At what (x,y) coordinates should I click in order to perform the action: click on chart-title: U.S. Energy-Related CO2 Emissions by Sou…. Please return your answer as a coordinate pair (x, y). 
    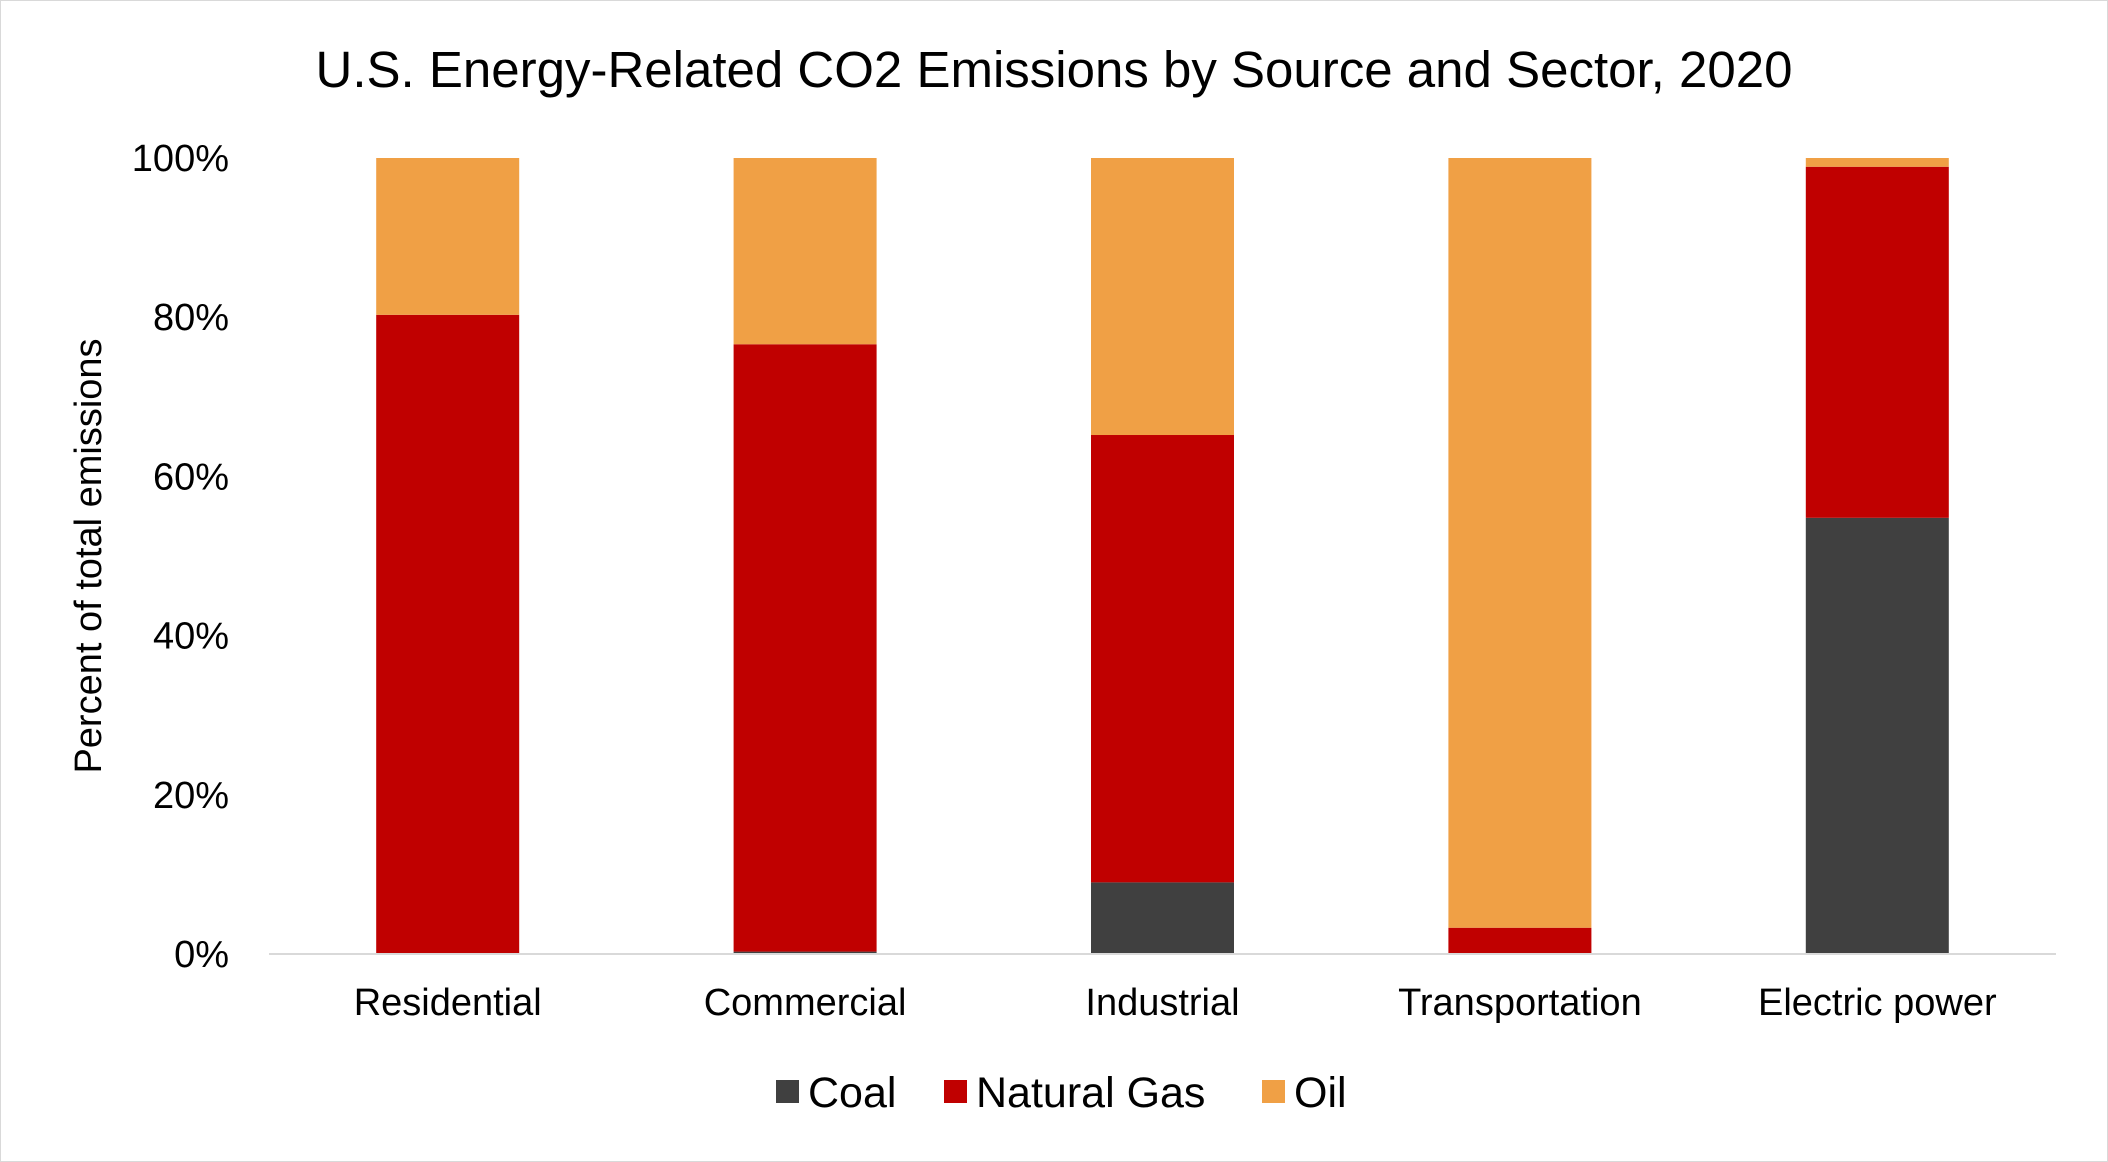
    Looking at the image, I should click on (1054, 69).